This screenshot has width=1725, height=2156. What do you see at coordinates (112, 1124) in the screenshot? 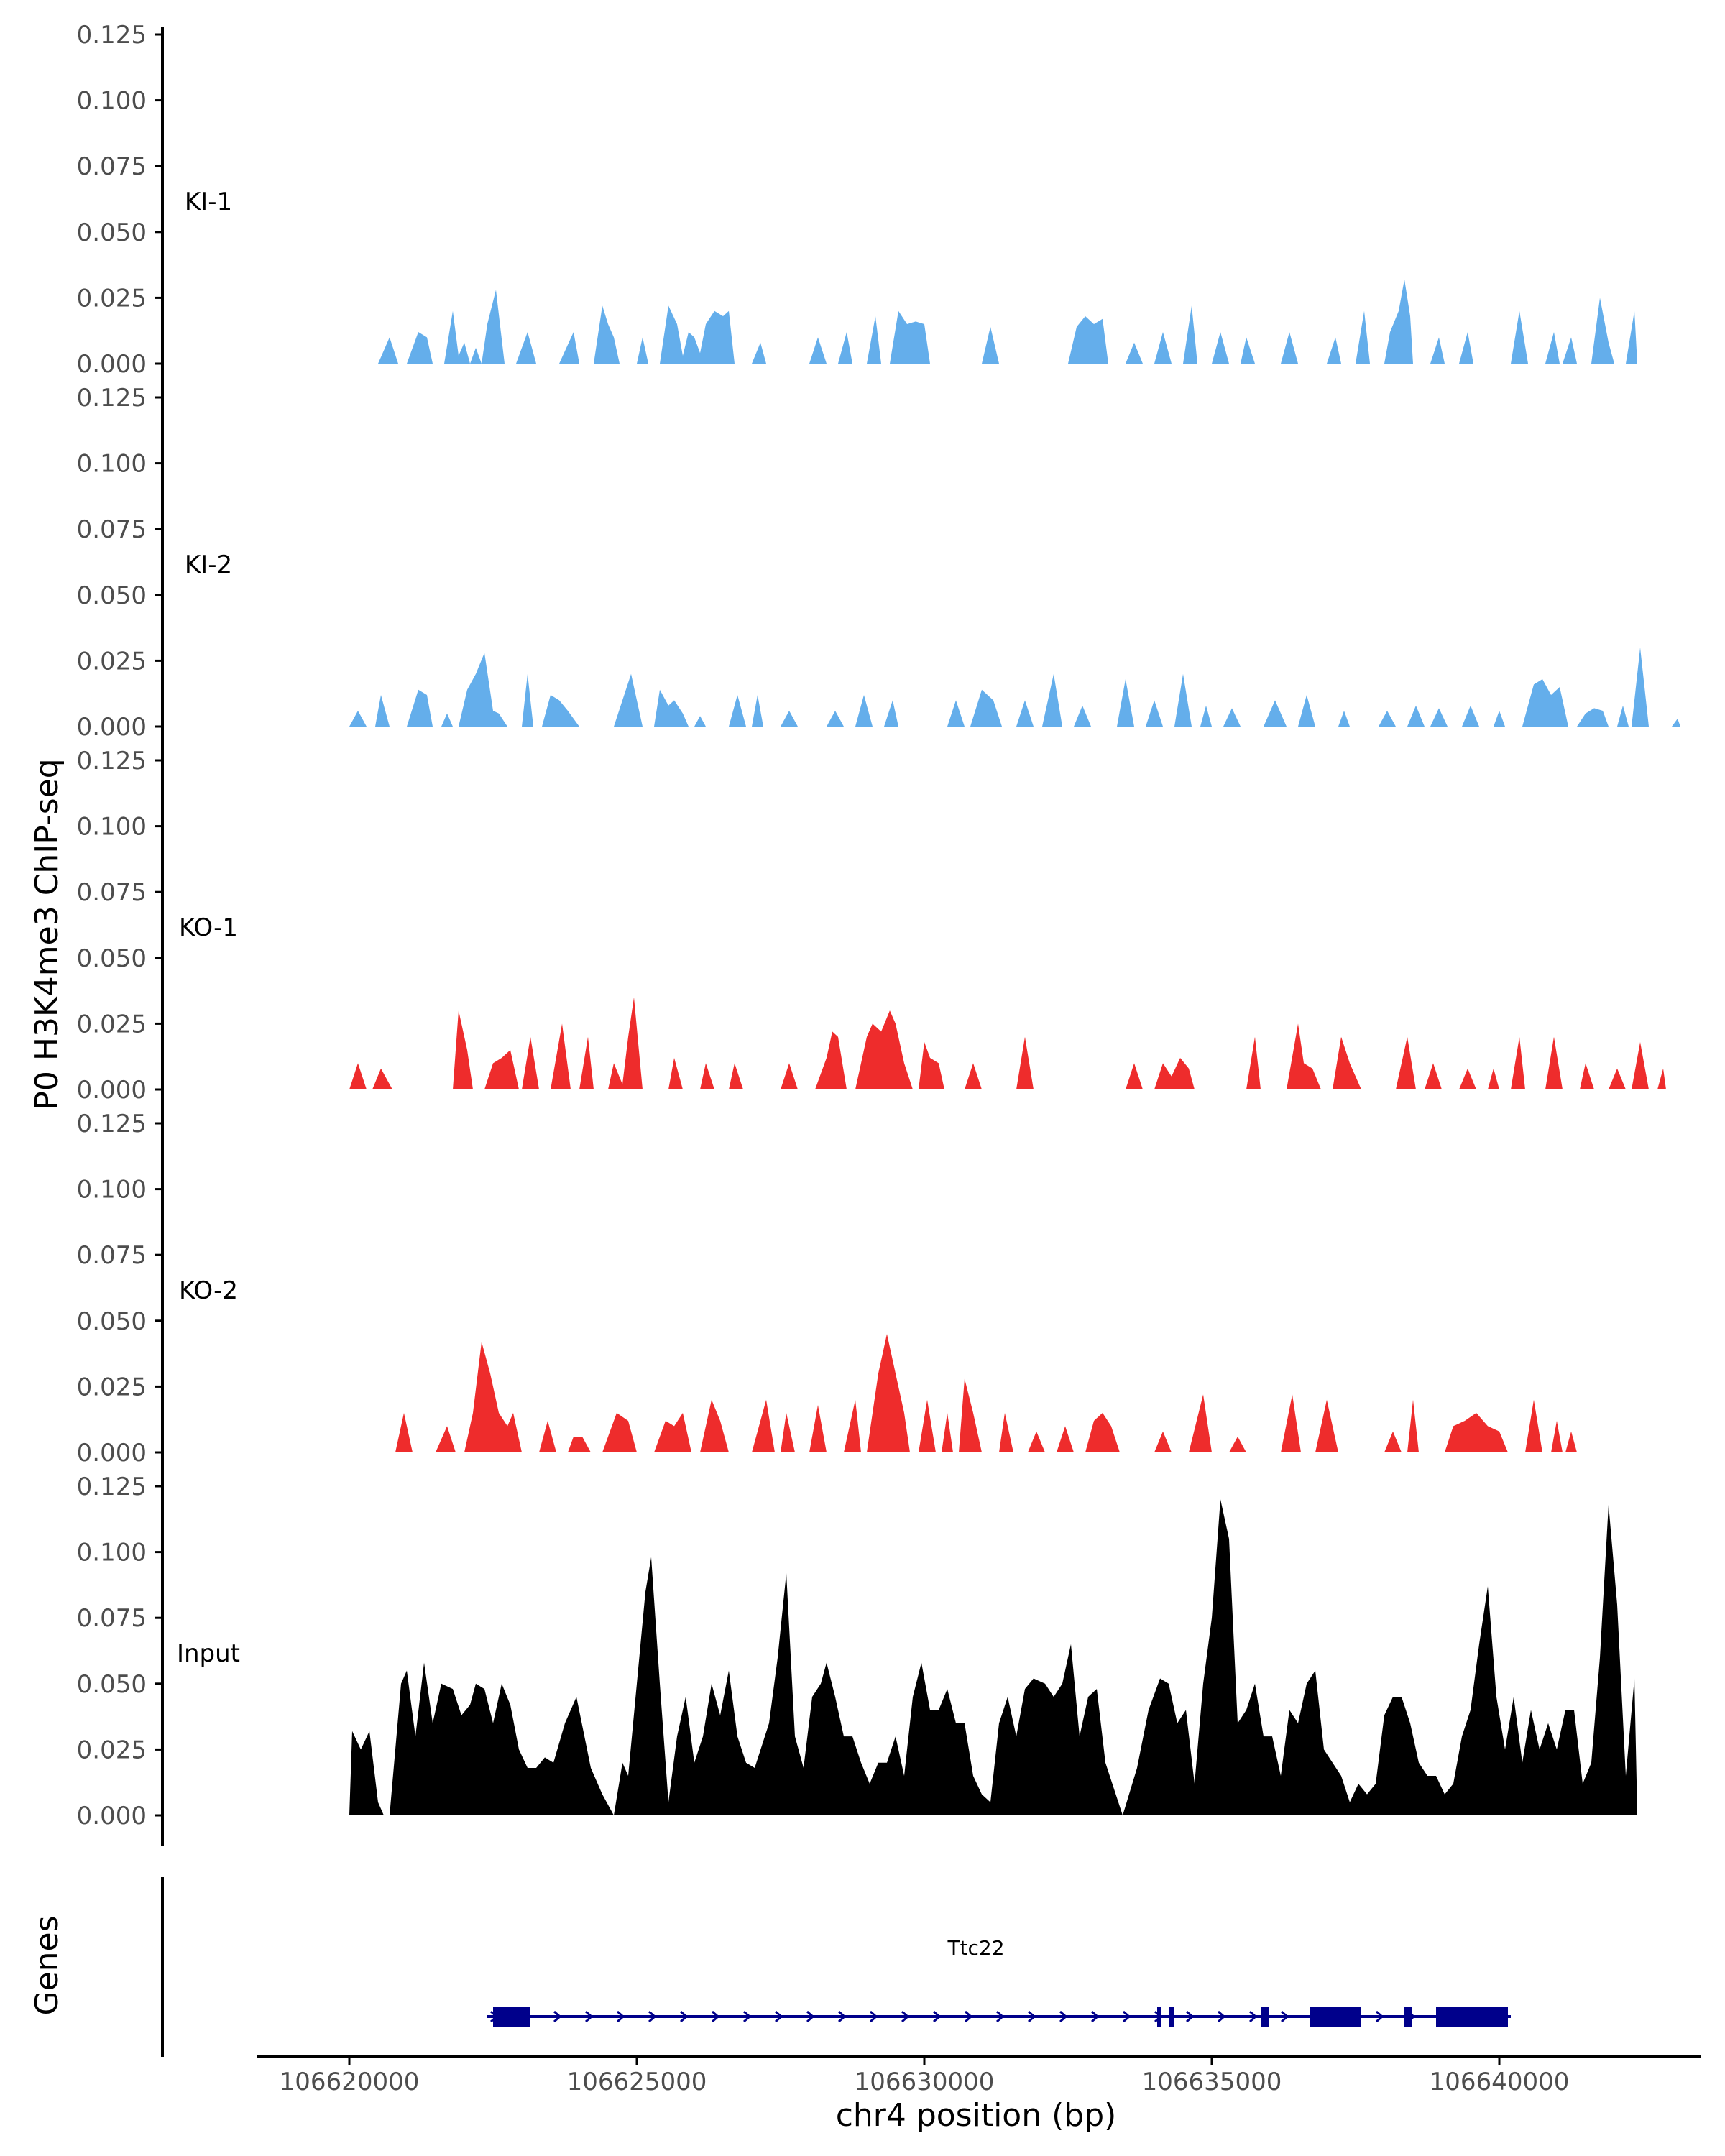
I see `y-tick-label: 0.125` at bounding box center [112, 1124].